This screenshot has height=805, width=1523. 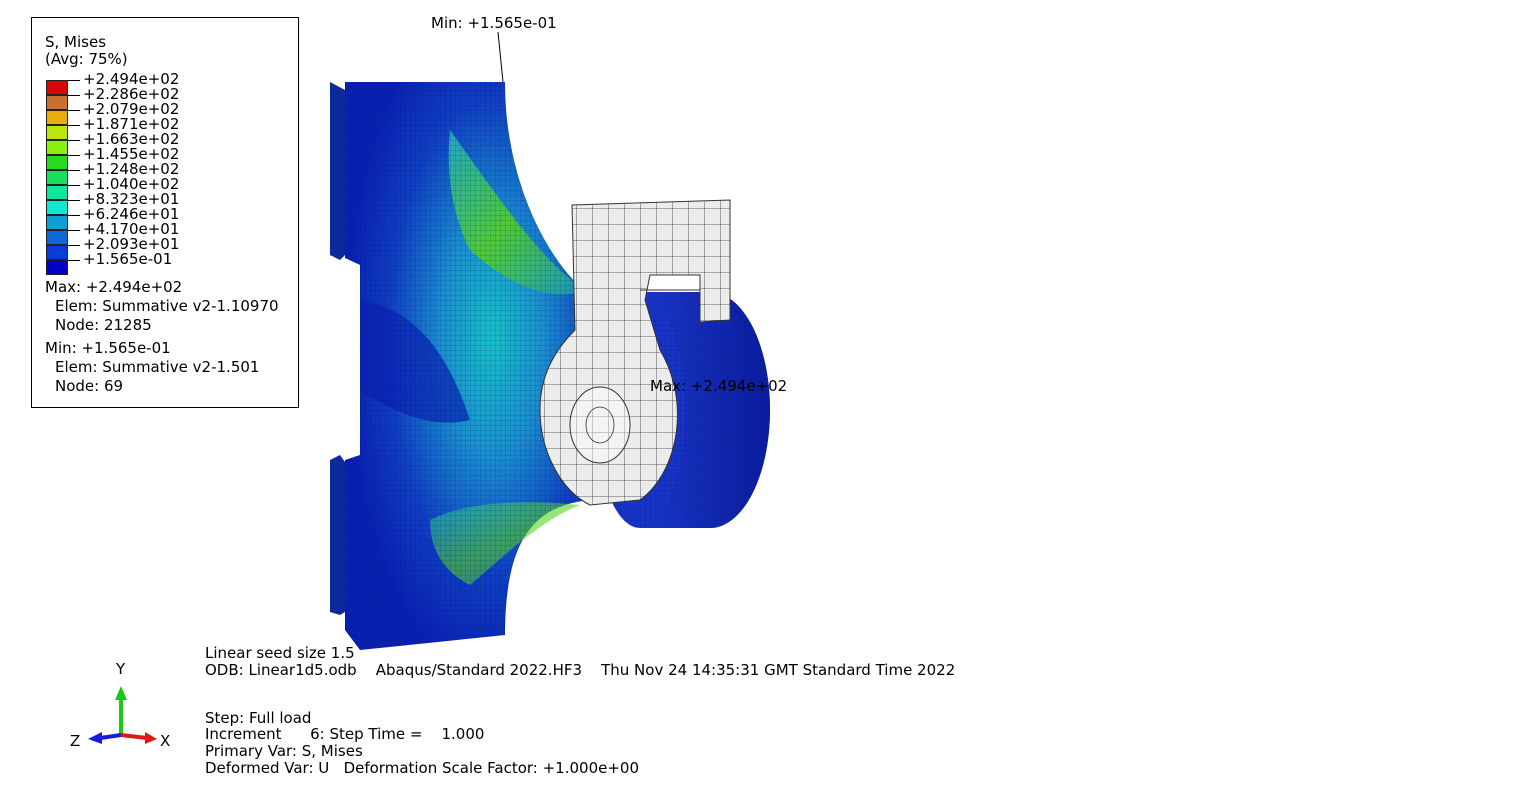 I want to click on legend-variable: S, Mises, so click(x=76, y=42).